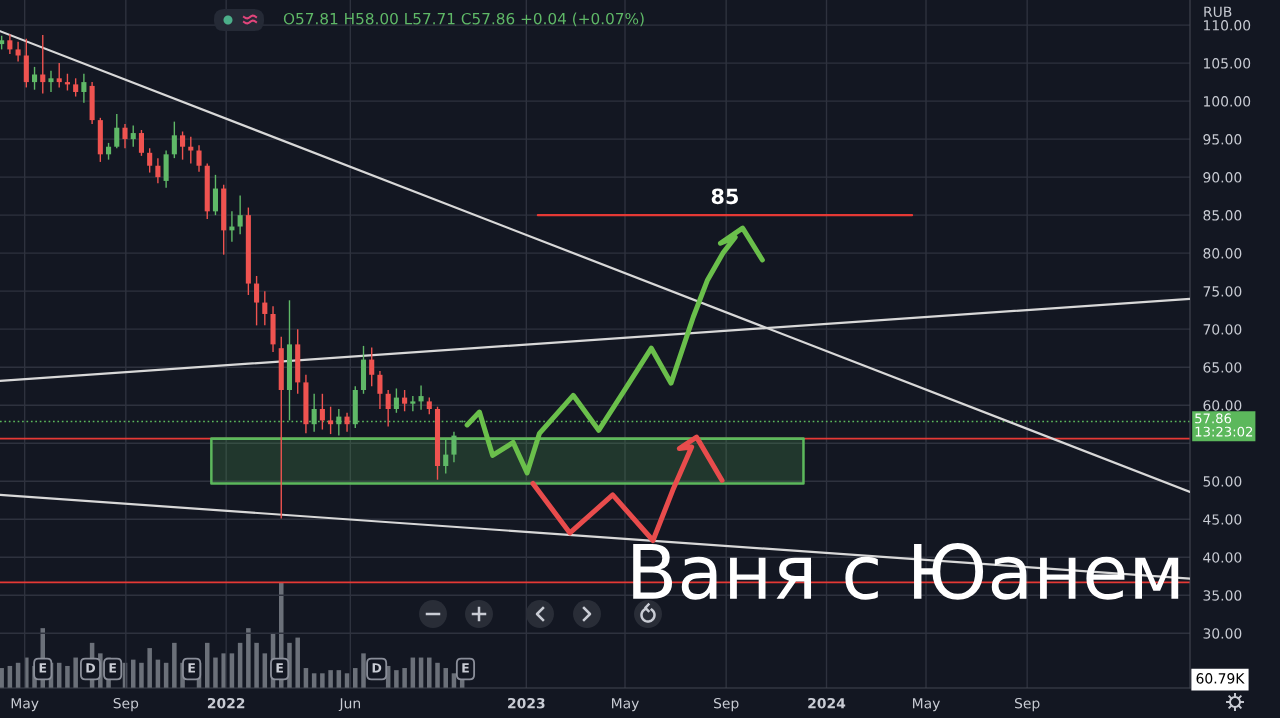  Describe the element at coordinates (1220, 678) in the screenshot. I see `text: 60.79K` at that location.